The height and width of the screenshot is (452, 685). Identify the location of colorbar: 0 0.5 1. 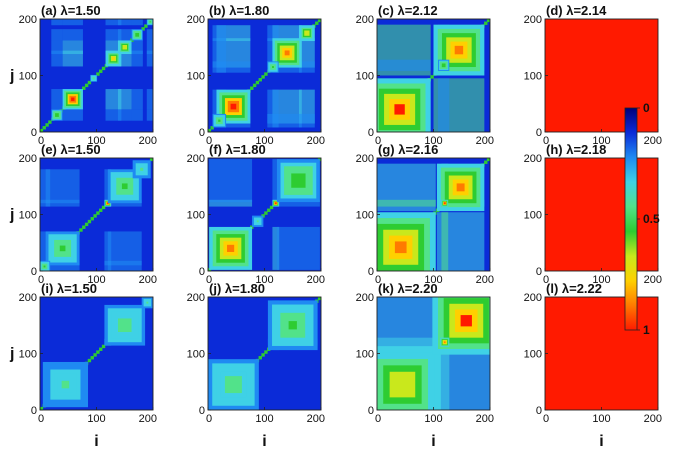
(642, 219).